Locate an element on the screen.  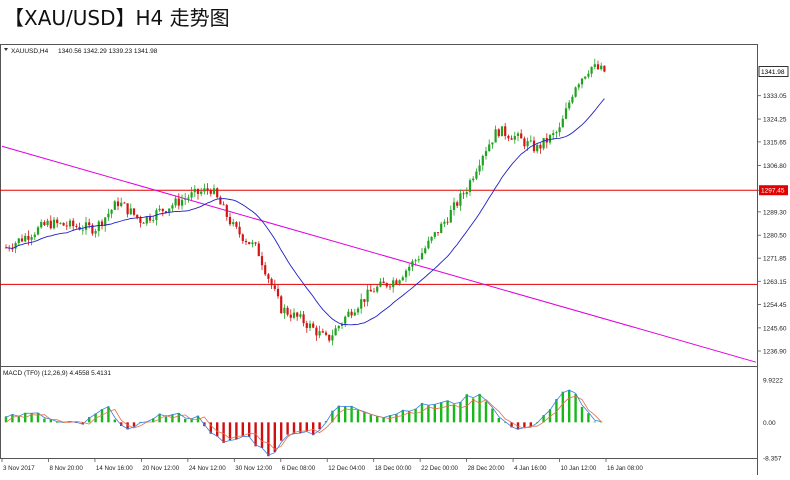
current-price-label: 1341.98 is located at coordinates (773, 72).